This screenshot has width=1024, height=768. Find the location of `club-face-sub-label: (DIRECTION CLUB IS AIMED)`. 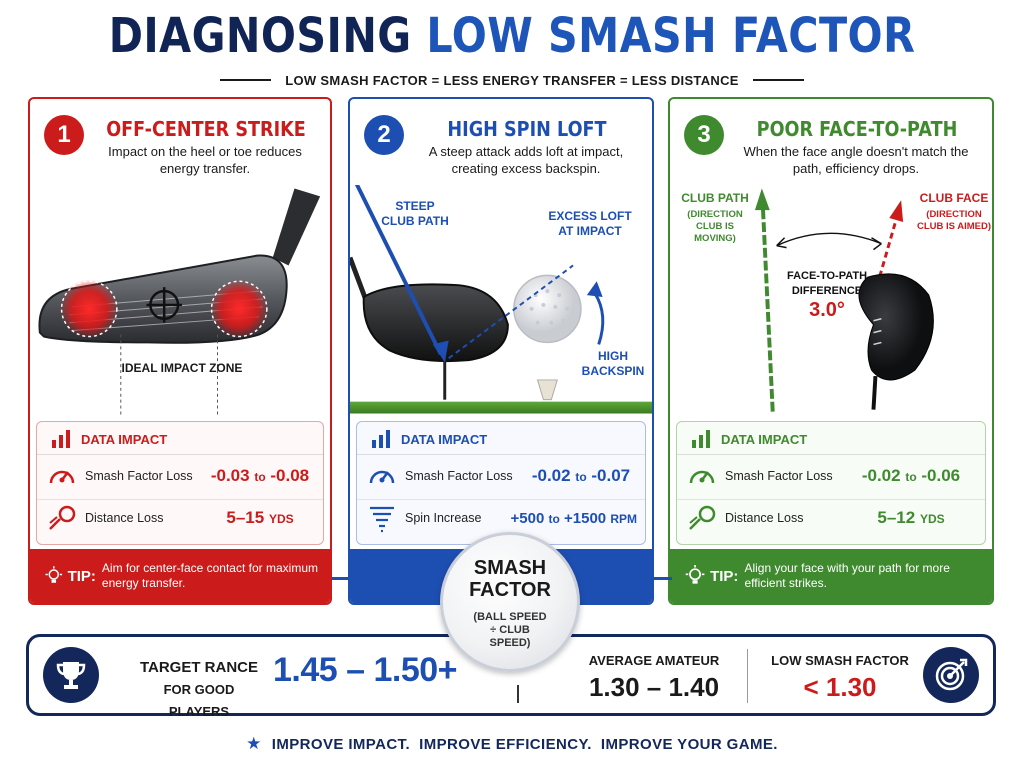

club-face-sub-label: (DIRECTION CLUB IS AIMED) is located at coordinates (954, 220).